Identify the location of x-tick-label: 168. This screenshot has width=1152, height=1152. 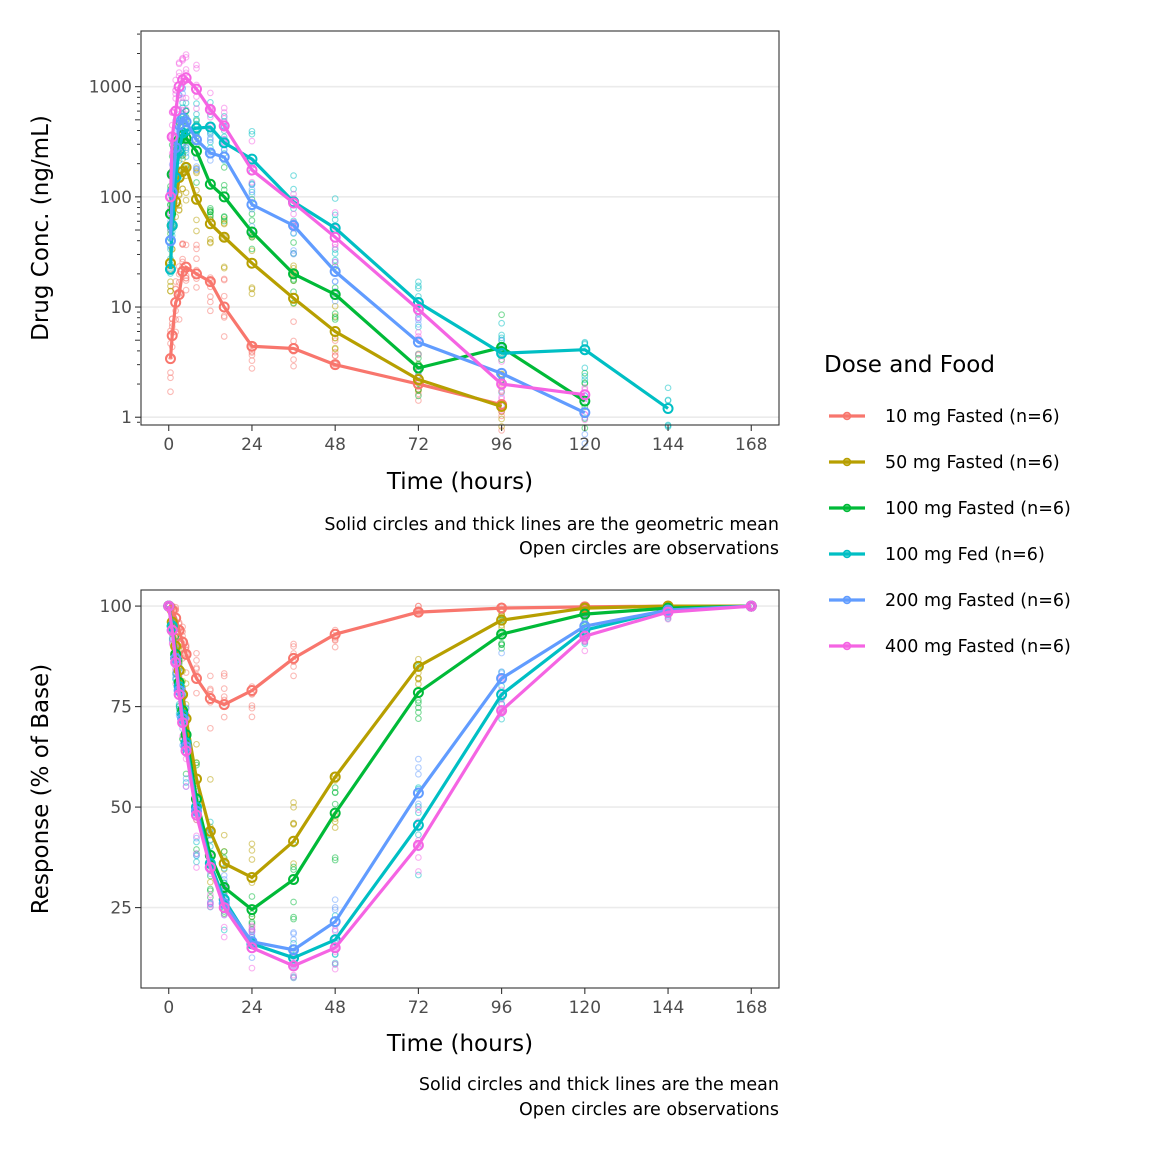
(751, 1008).